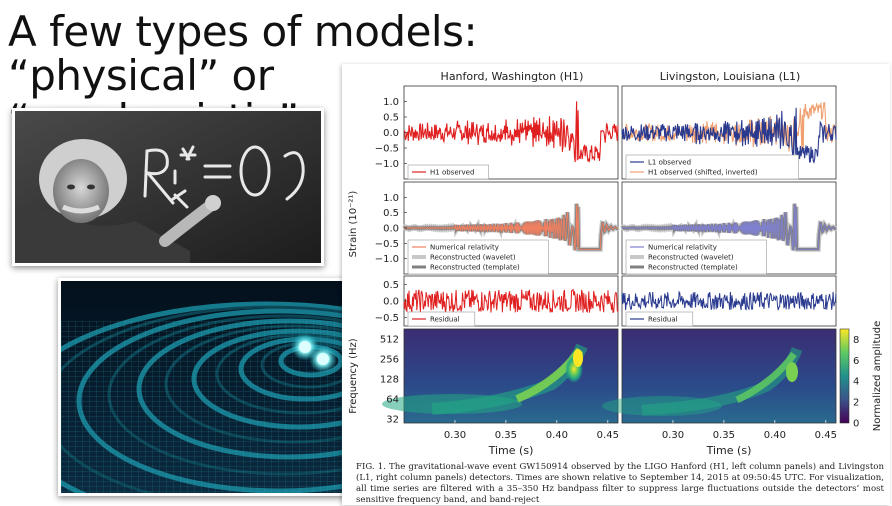 The width and height of the screenshot is (892, 506). I want to click on spectrogram-ytick: 512, so click(389, 340).